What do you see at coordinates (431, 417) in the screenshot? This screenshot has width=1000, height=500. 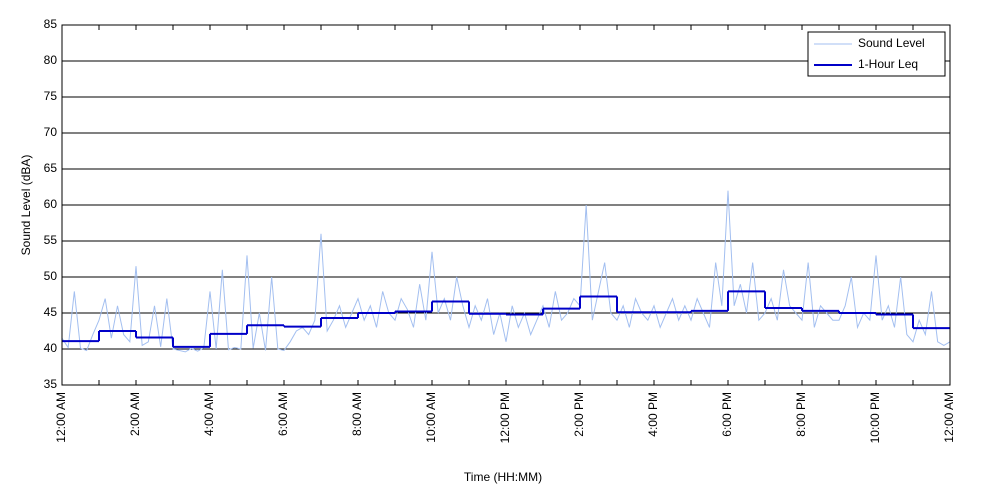 I see `x-tick-label: 10:00 AM` at bounding box center [431, 417].